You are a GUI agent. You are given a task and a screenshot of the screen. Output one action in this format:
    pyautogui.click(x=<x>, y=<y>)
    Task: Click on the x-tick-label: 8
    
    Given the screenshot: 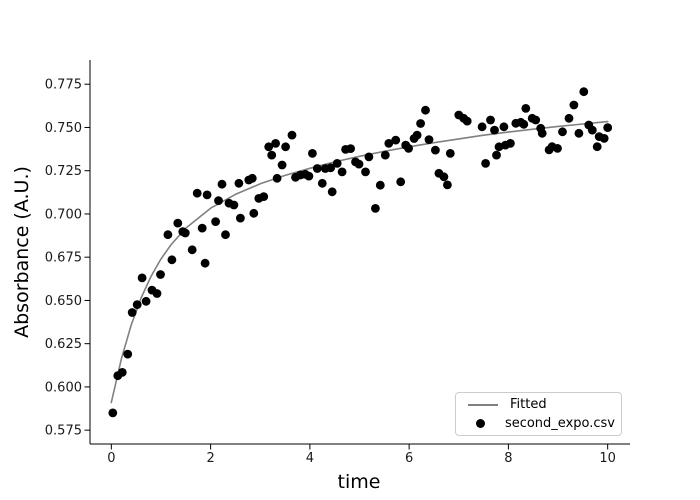 What is the action you would take?
    pyautogui.click(x=508, y=458)
    